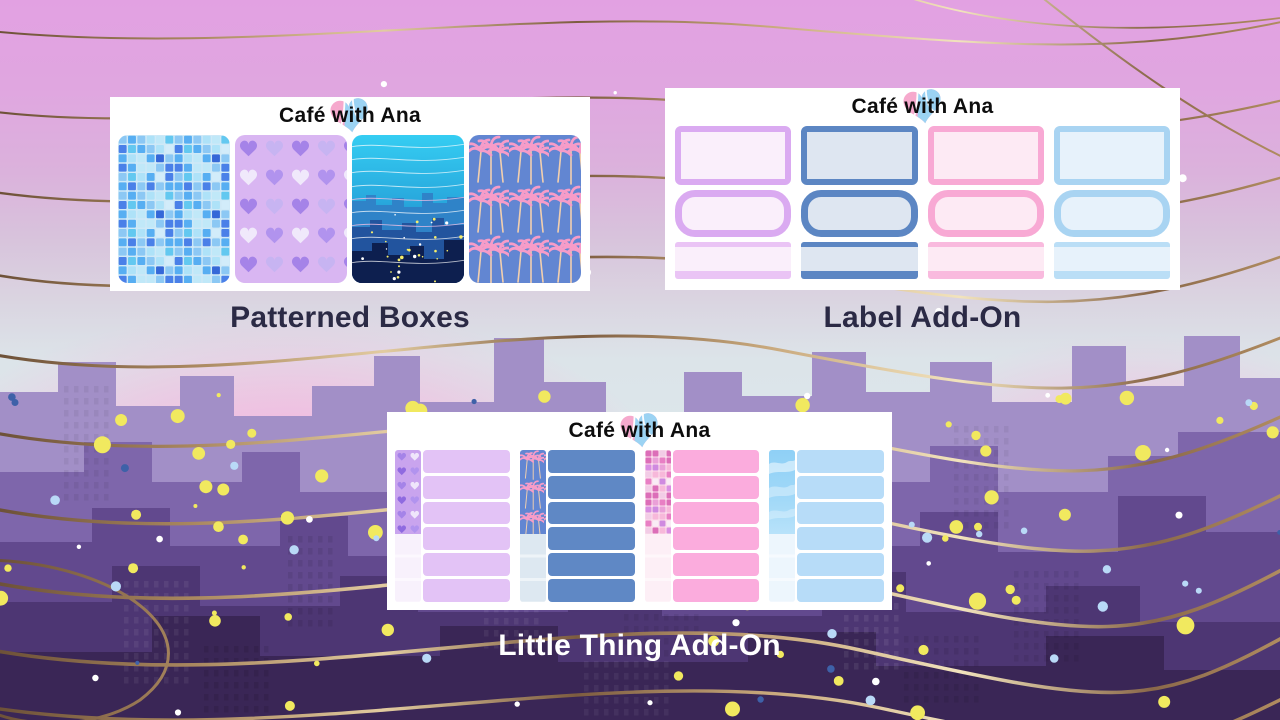  What do you see at coordinates (657, 492) in the screenshot?
I see `pink-mosaic-pattern-strip` at bounding box center [657, 492].